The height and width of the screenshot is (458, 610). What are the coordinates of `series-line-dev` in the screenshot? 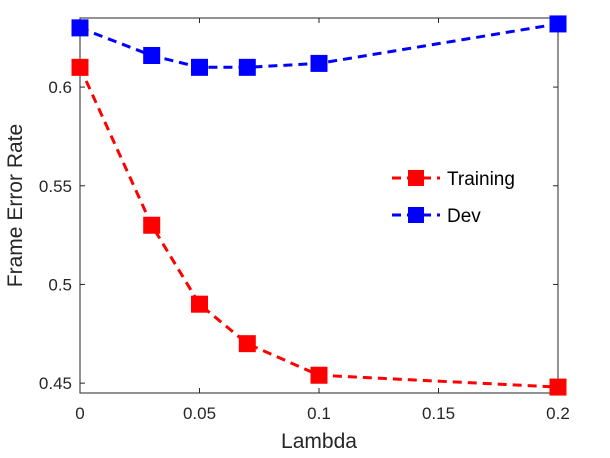 It's located at (319, 45).